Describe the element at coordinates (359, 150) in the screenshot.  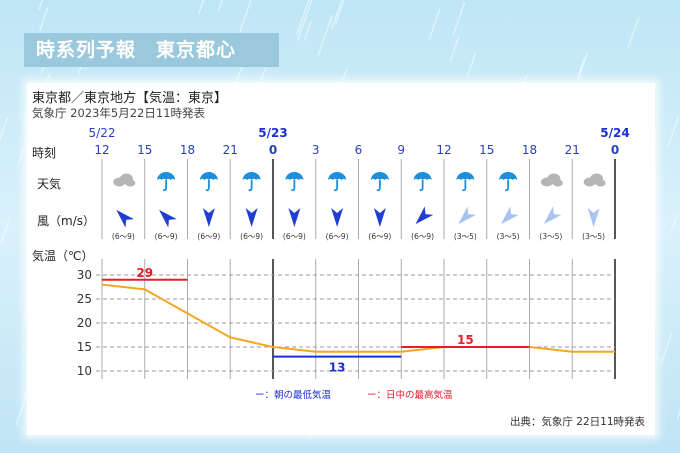
I see `hour-label: 6` at that location.